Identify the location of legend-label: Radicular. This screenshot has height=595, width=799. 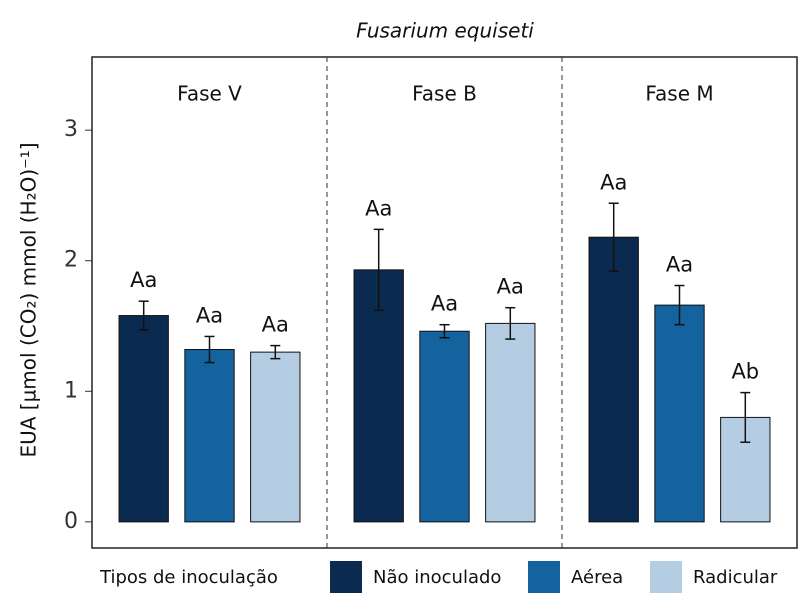
(735, 577).